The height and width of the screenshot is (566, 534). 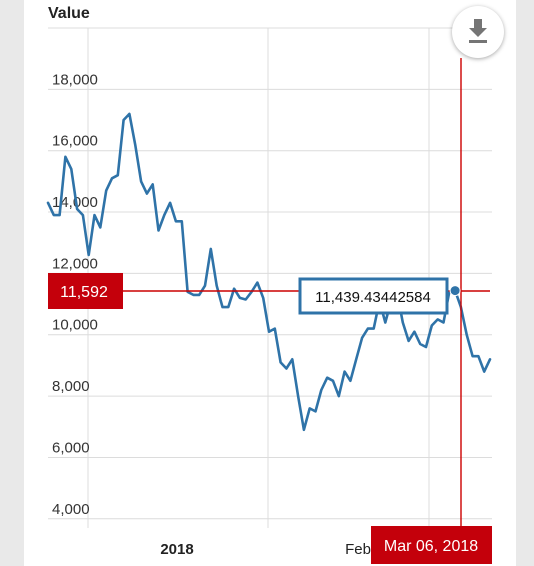 I want to click on crosshair-value-label: 11,592, so click(x=84, y=292).